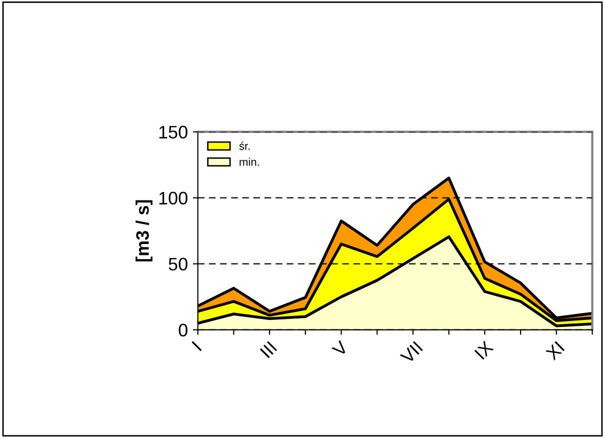 The width and height of the screenshot is (605, 438). I want to click on y-tick-label: 100, so click(173, 198).